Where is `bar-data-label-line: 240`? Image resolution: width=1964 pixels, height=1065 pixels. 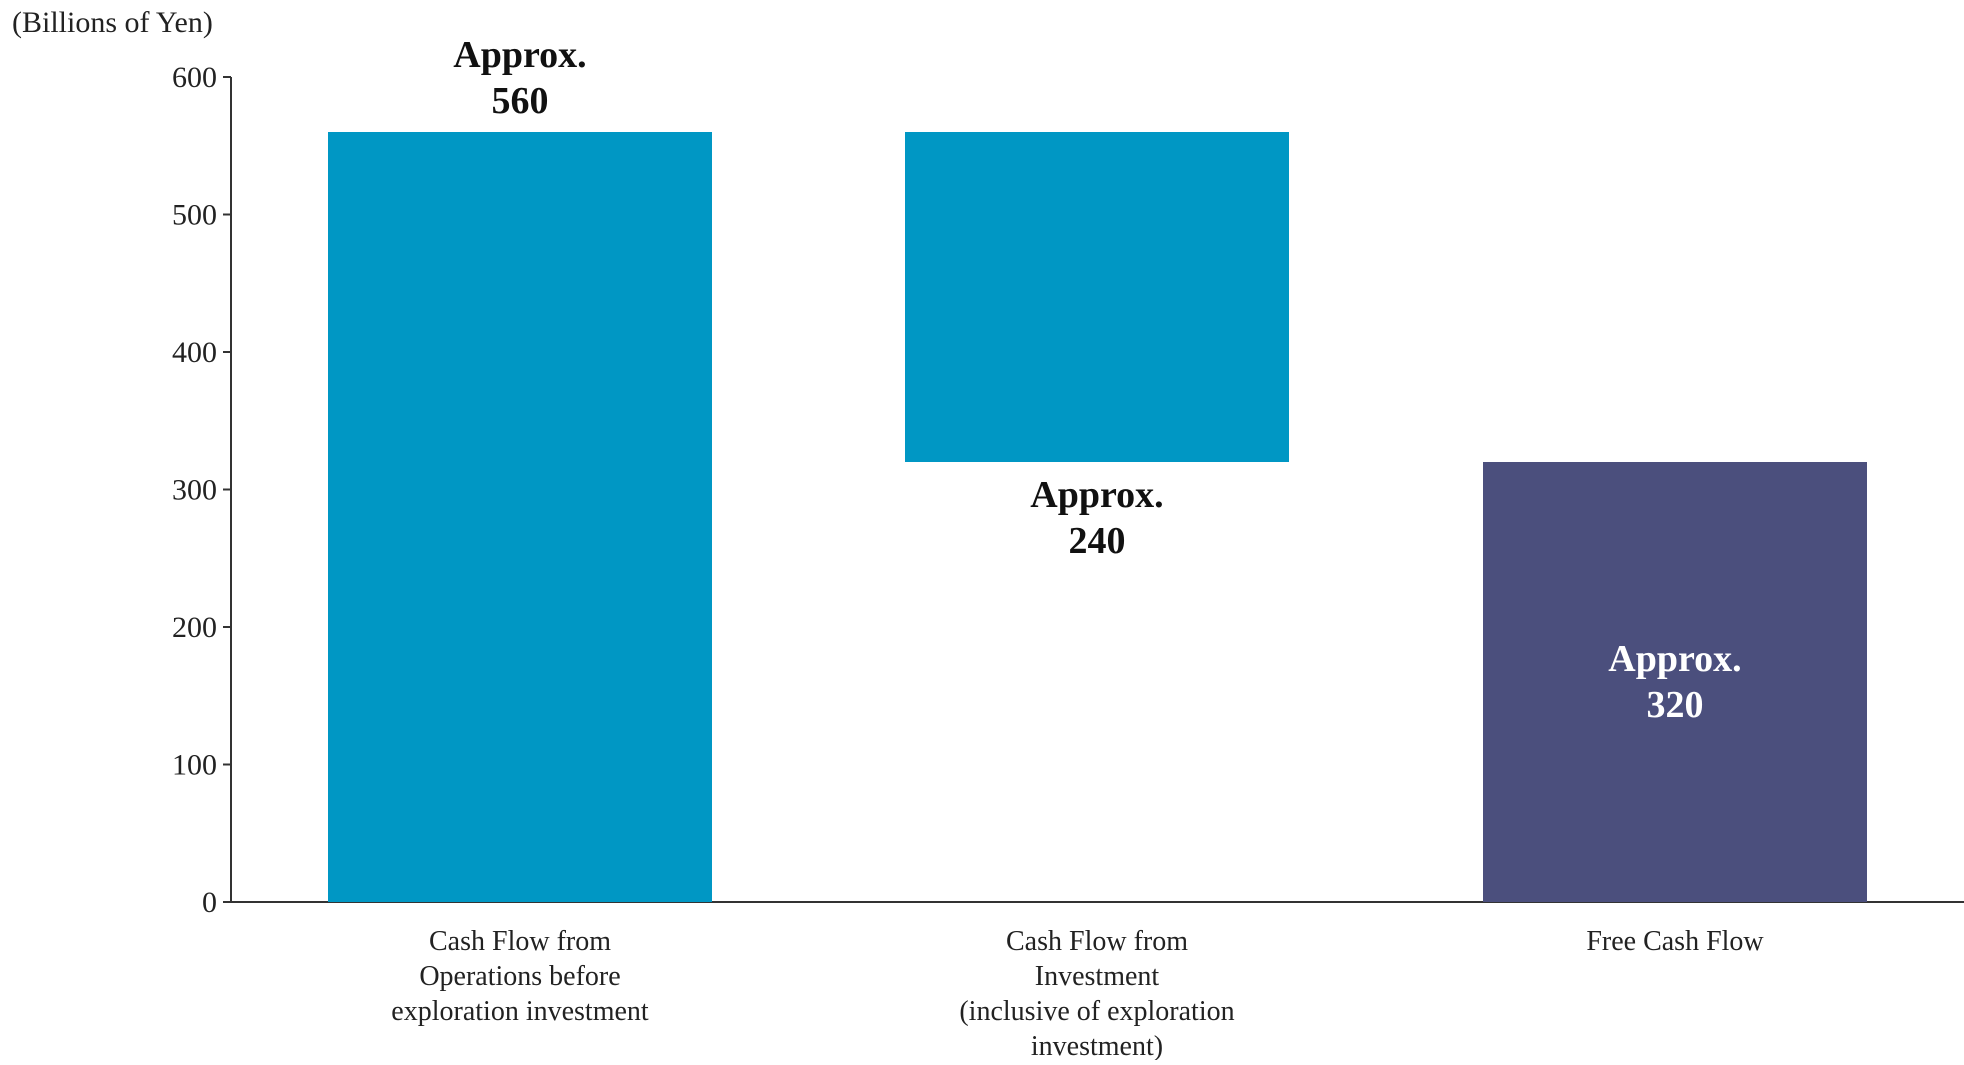
bar-data-label-line: 240 is located at coordinates (1097, 541).